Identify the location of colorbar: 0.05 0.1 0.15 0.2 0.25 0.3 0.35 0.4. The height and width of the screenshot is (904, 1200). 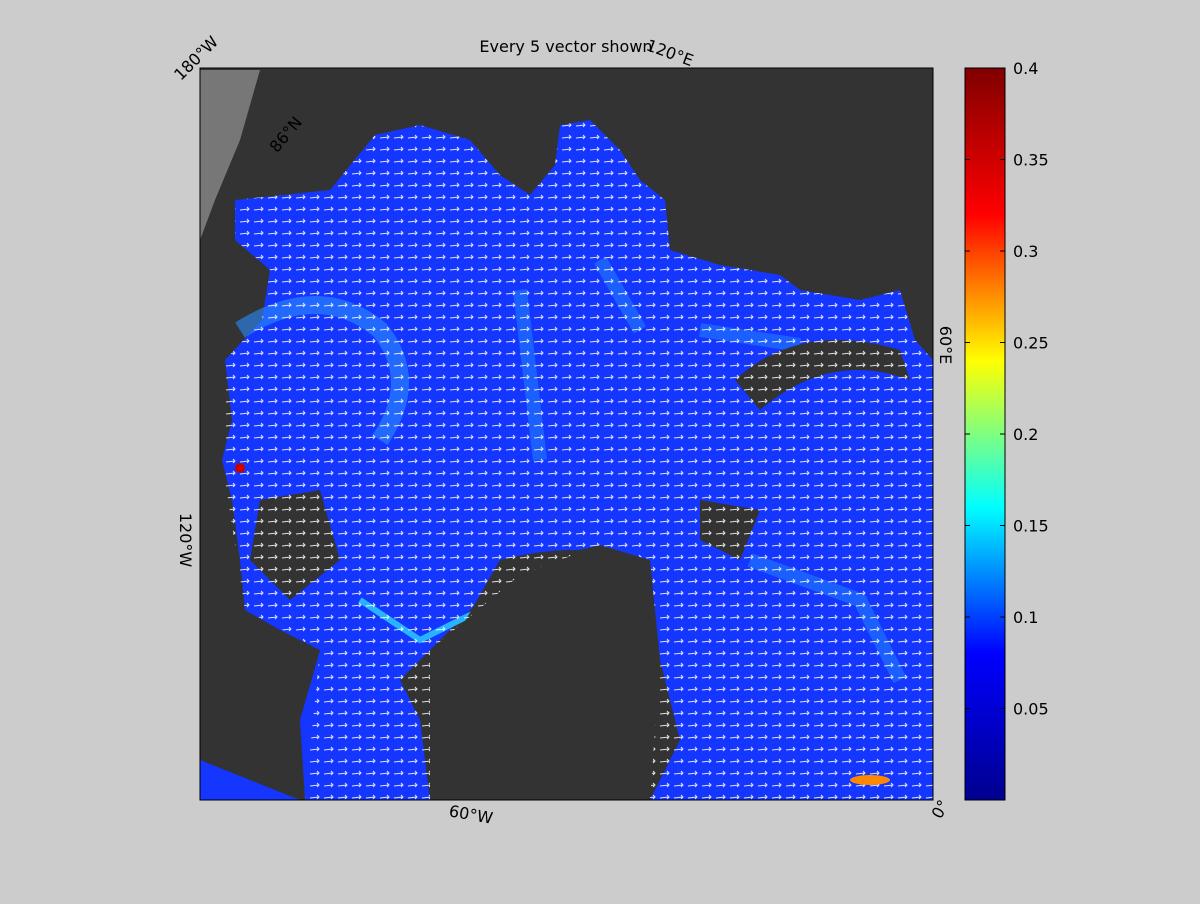
(1006, 430).